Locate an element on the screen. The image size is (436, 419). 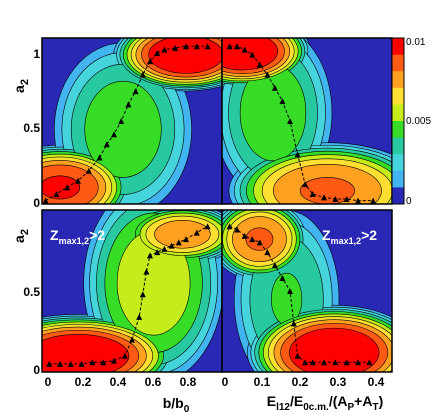
y-axis-label-top: a2 is located at coordinates (21, 86).